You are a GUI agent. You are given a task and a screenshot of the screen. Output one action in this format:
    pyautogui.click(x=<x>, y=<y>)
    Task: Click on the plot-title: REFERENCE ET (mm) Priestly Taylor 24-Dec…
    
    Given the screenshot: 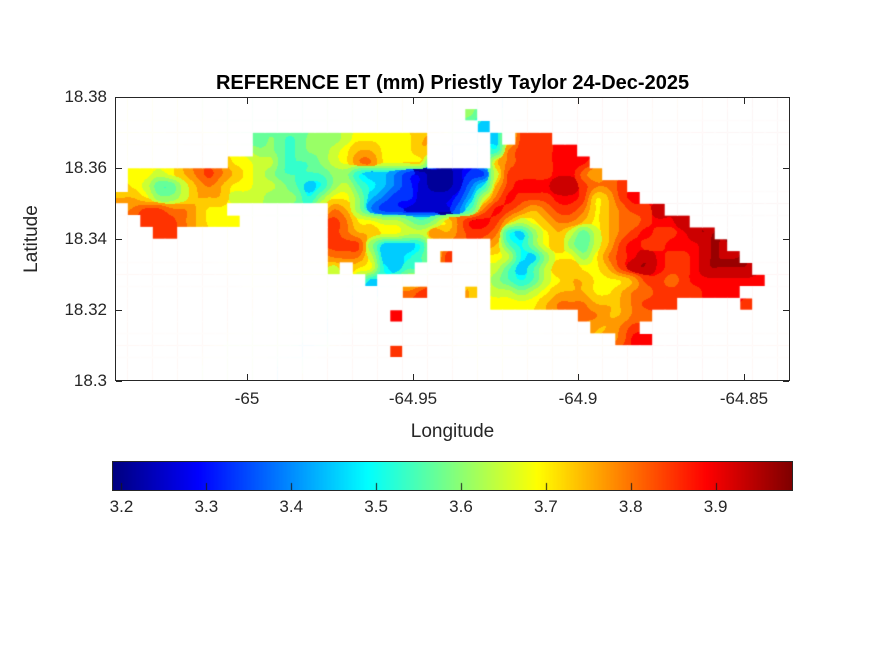 What is the action you would take?
    pyautogui.click(x=452, y=83)
    